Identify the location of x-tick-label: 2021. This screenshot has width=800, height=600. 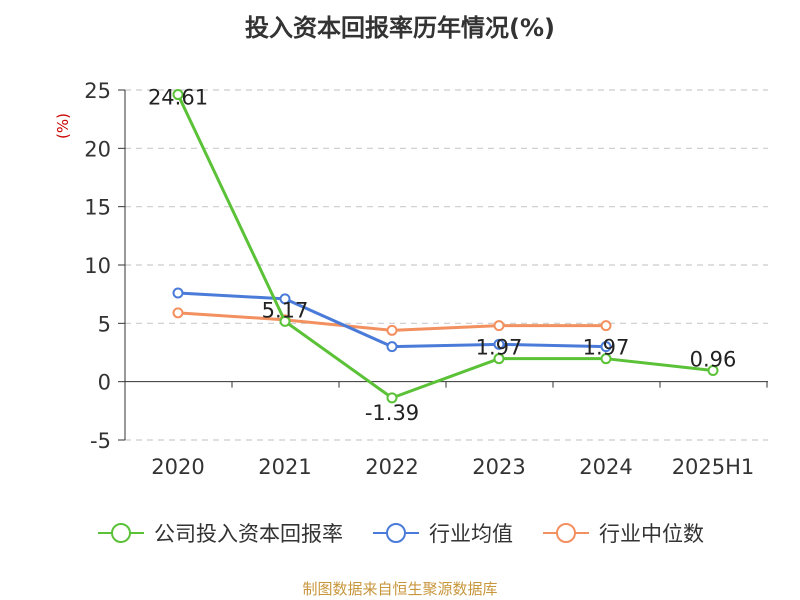
(284, 467).